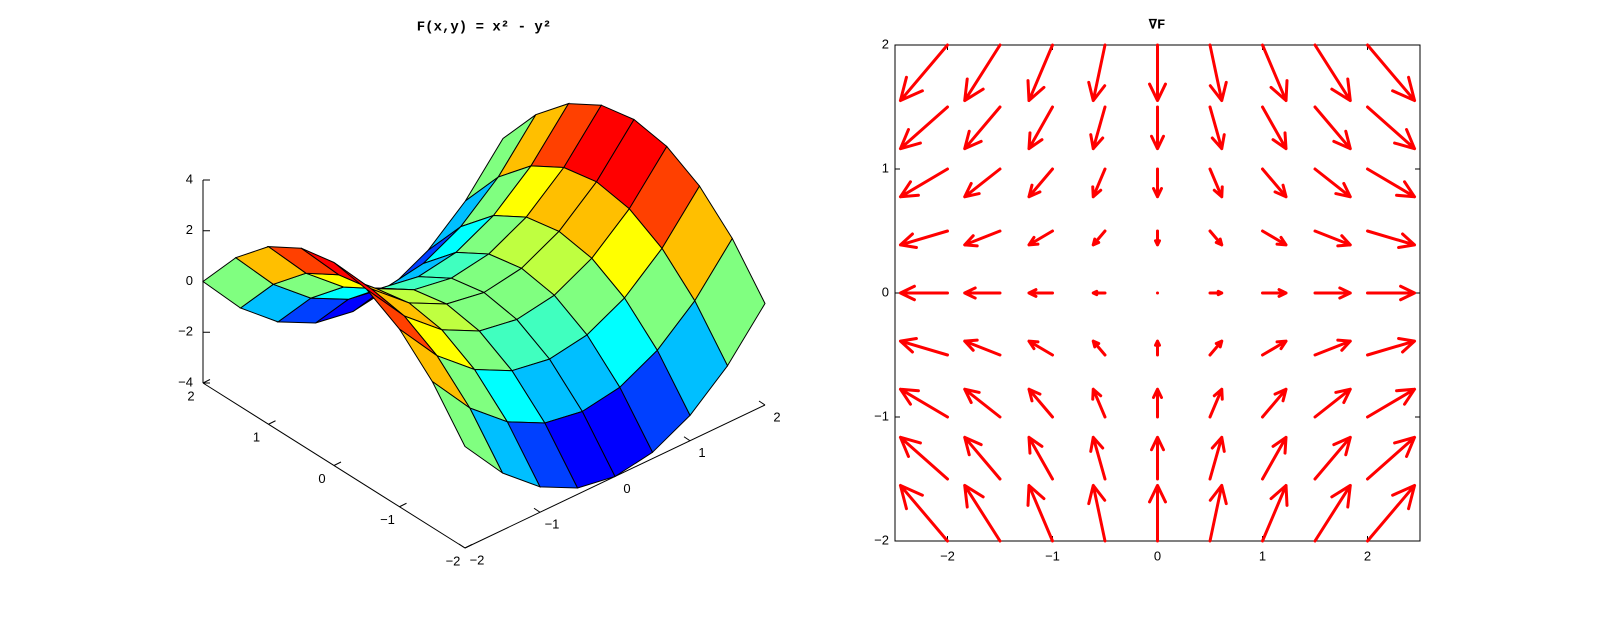 The image size is (1600, 621). Describe the element at coordinates (189, 280) in the screenshot. I see `z-tick-label: 0` at that location.